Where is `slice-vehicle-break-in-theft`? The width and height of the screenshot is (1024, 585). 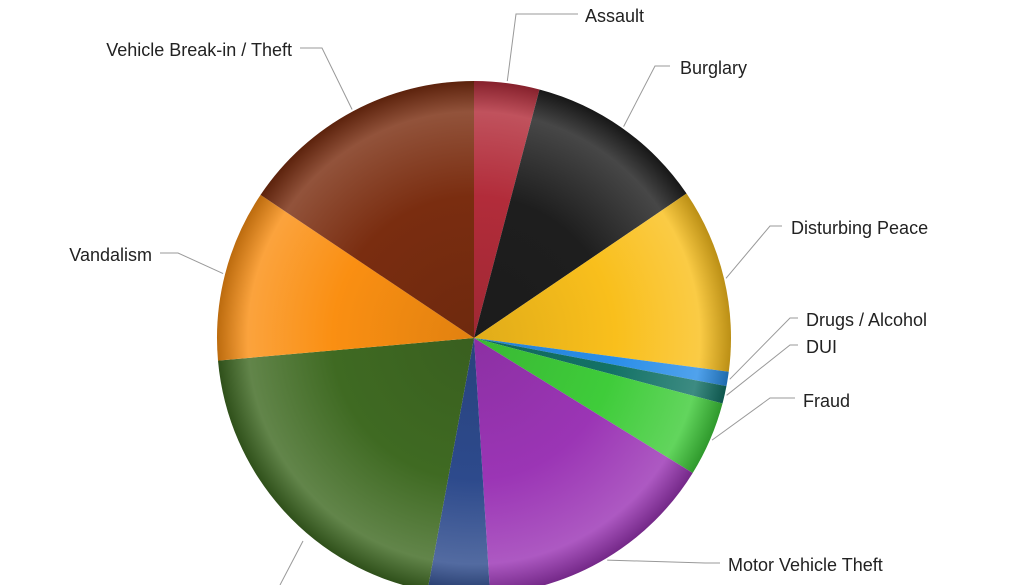
slice-vehicle-break-in-theft is located at coordinates (367, 209).